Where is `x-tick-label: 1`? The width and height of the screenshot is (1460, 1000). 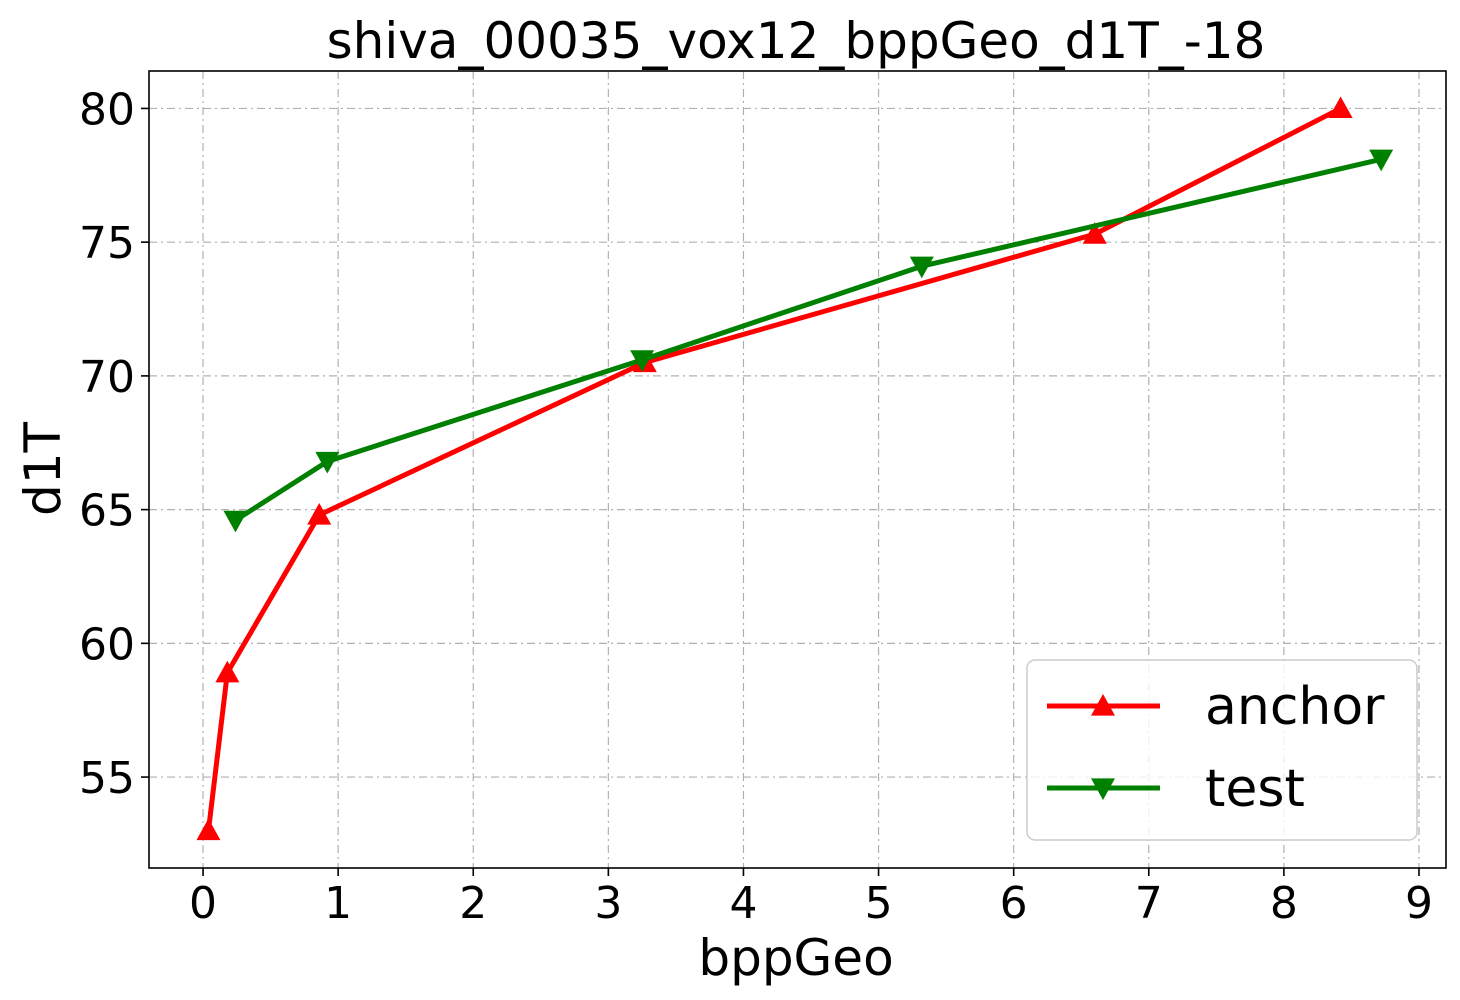 x-tick-label: 1 is located at coordinates (338, 903).